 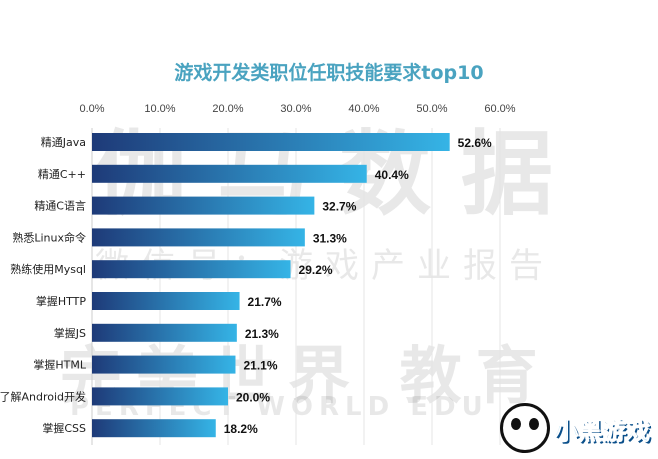 What do you see at coordinates (70, 333) in the screenshot?
I see `category-label: 掌握JS` at bounding box center [70, 333].